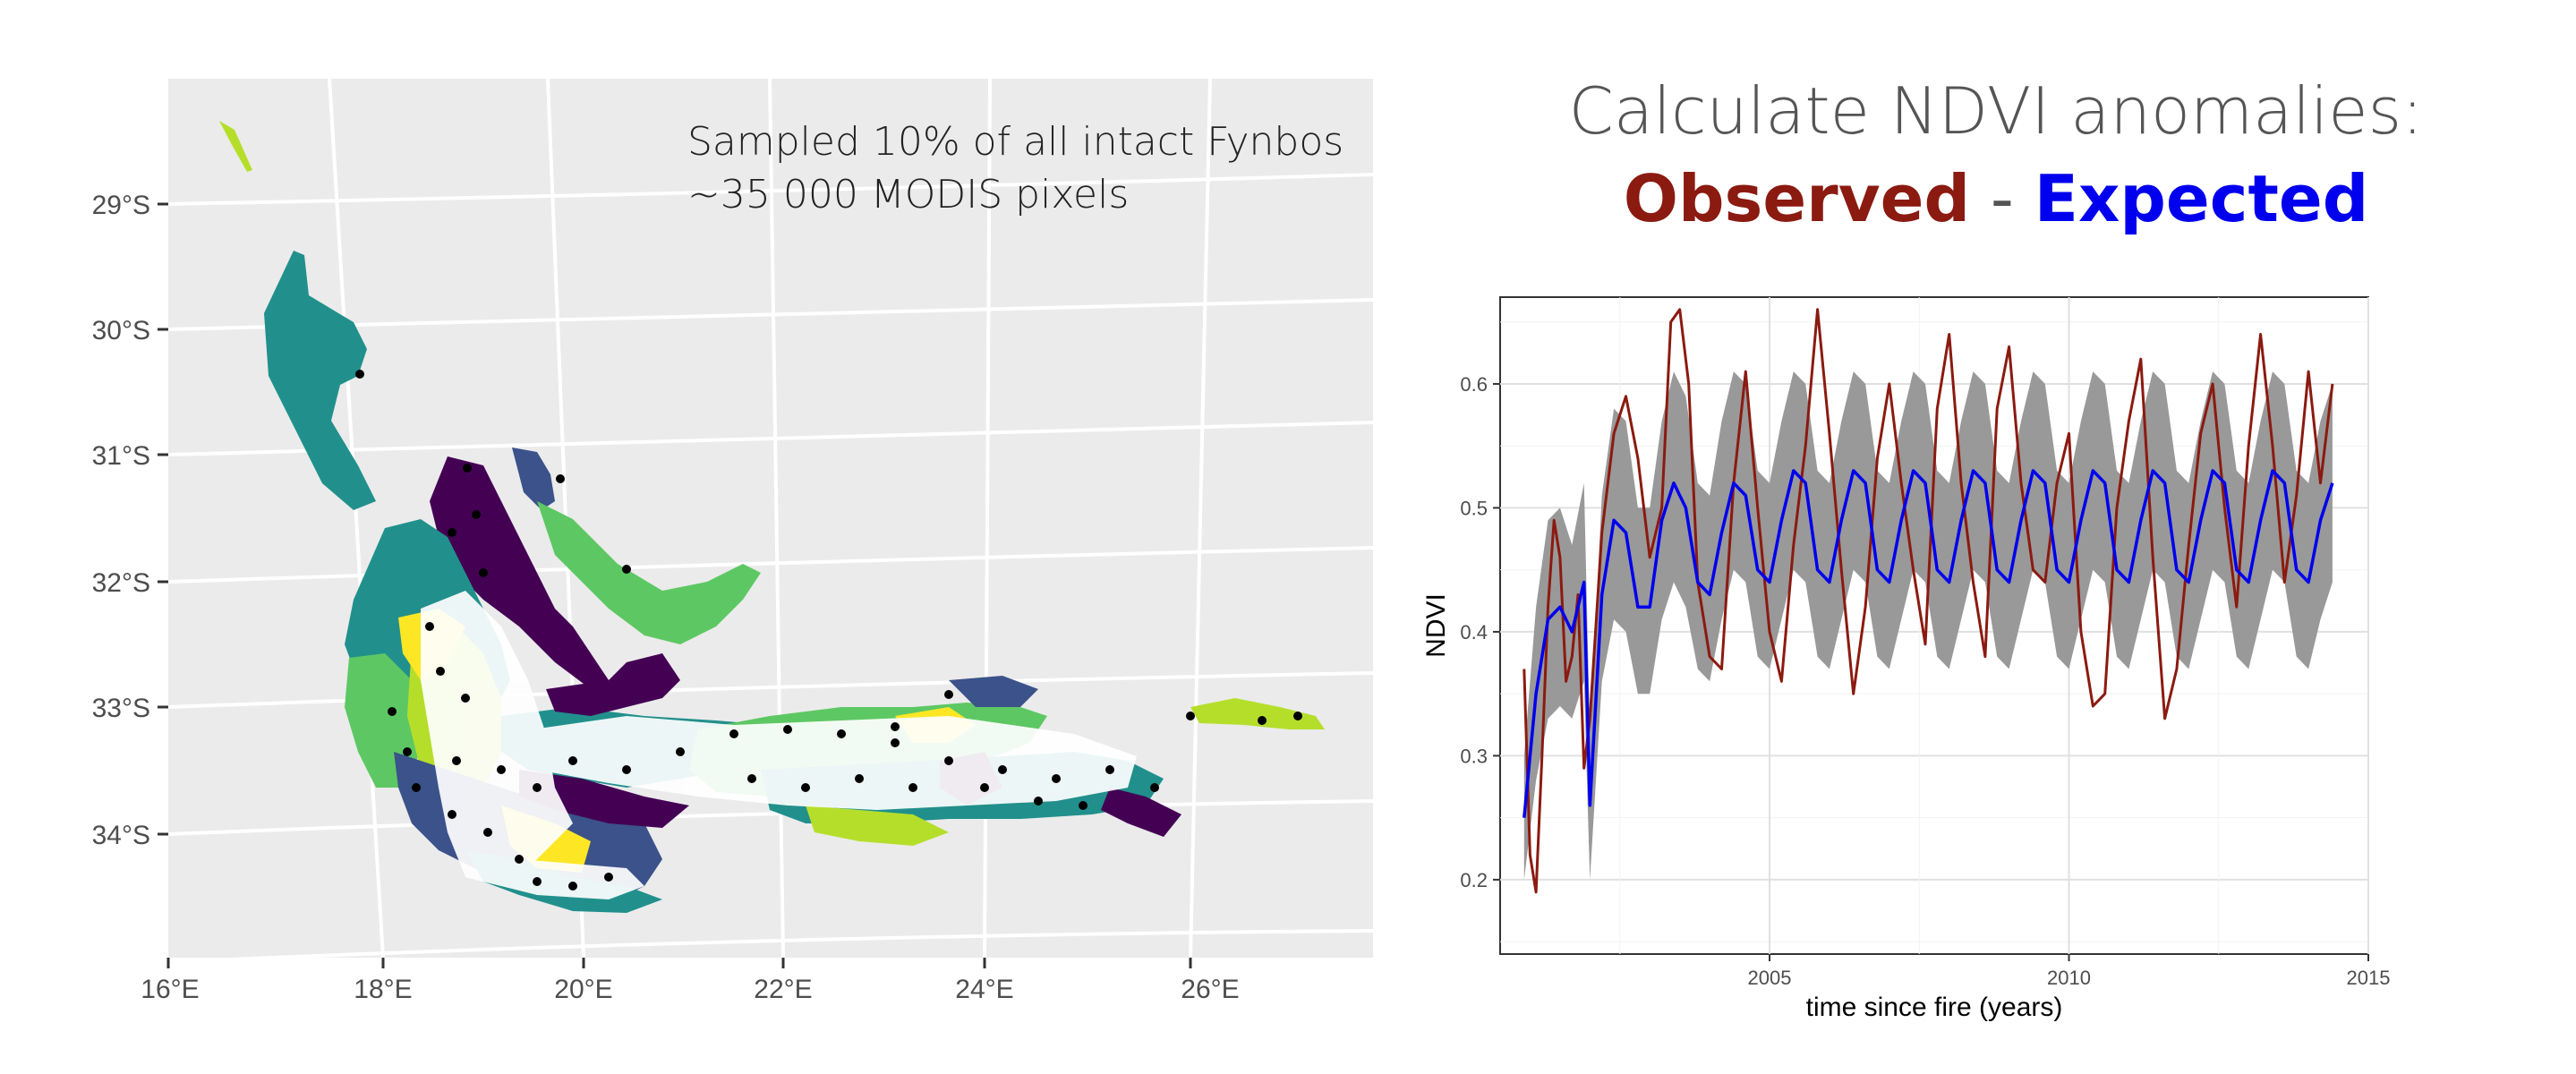 This screenshot has width=2576, height=1074. Describe the element at coordinates (908, 194) in the screenshot. I see `map-annotation-line2: ~35 000 MODIS pixels` at that location.